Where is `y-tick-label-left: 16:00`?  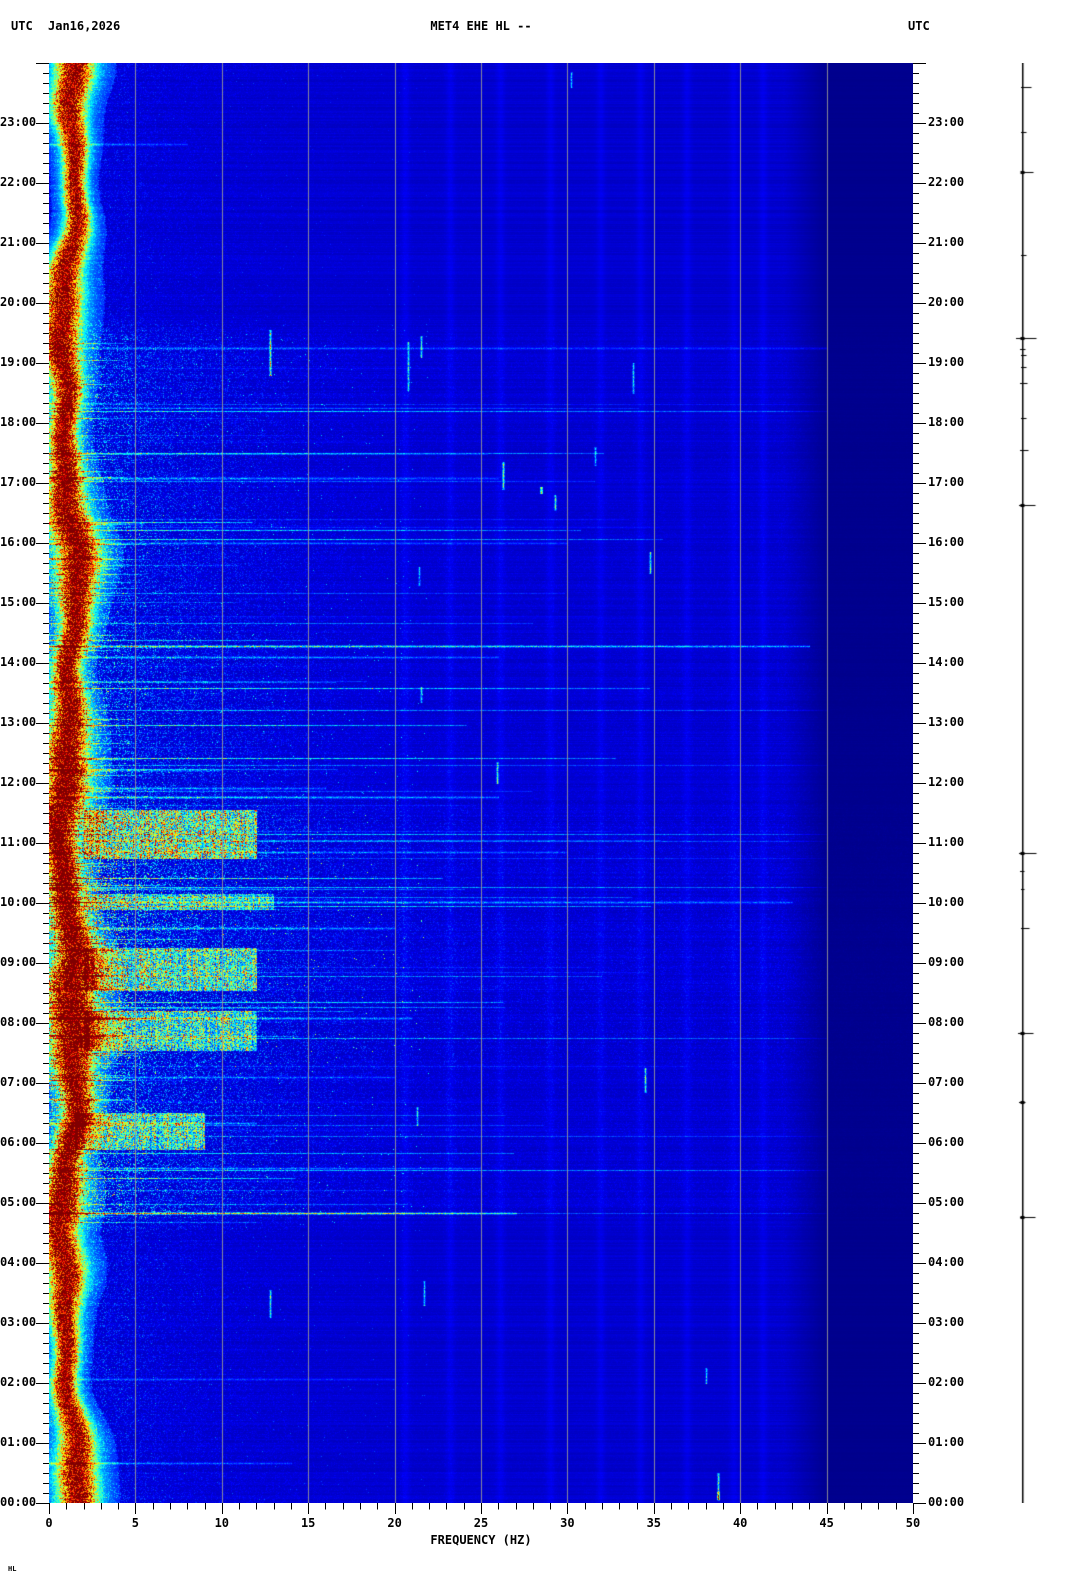
y-tick-label-left: 16:00 is located at coordinates (18, 542).